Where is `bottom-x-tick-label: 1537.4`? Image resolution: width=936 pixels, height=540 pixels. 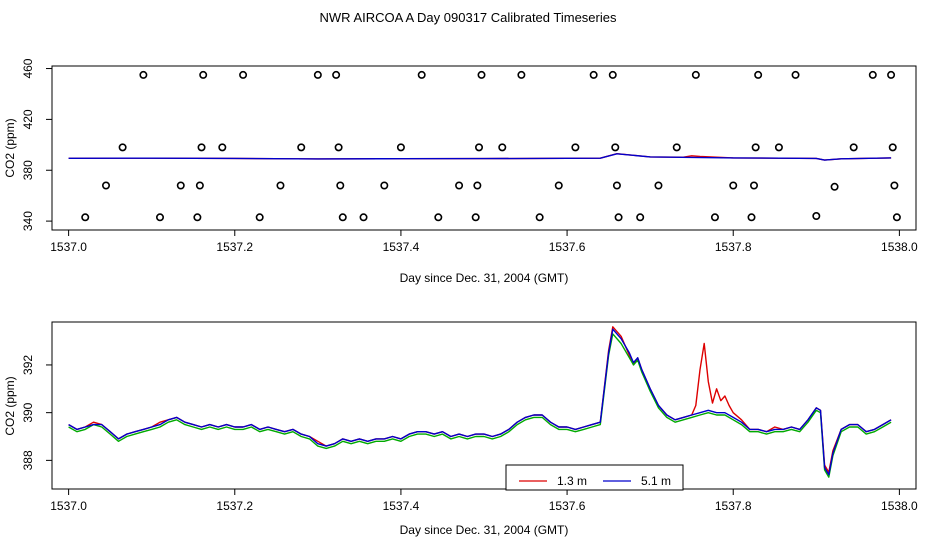
bottom-x-tick-label: 1537.4 is located at coordinates (401, 506).